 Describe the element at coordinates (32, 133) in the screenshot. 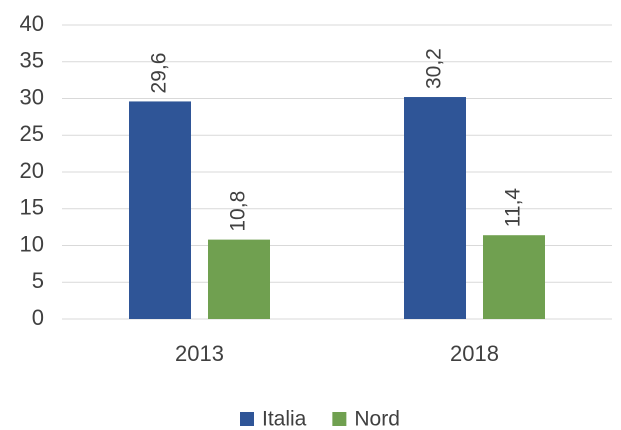

I see `y-tick-label: 25` at that location.